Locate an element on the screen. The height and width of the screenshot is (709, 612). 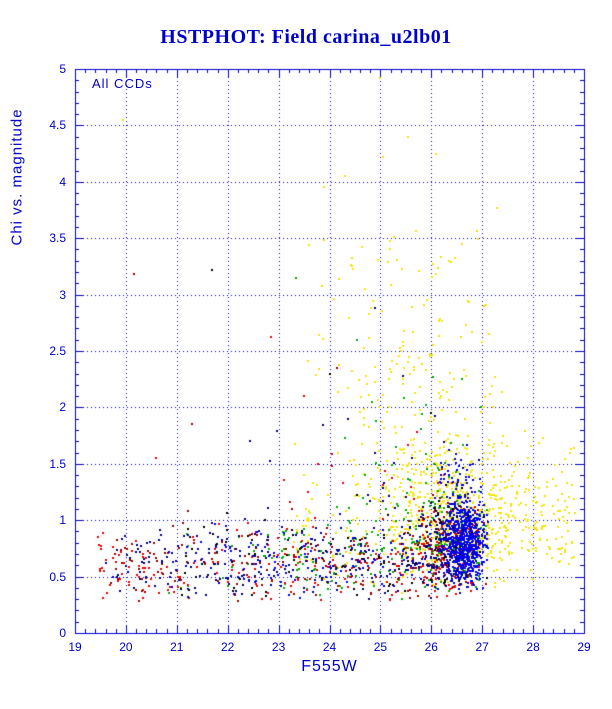
x-tick-label: 19 is located at coordinates (75, 647).